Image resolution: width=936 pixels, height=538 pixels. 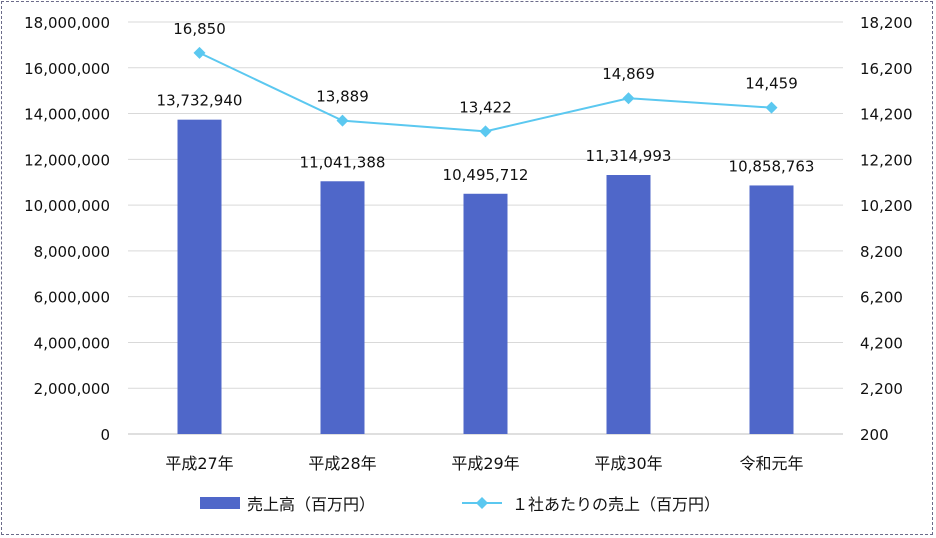 What do you see at coordinates (72, 343) in the screenshot?
I see `left-axis-tick-label: 4,000,000` at bounding box center [72, 343].